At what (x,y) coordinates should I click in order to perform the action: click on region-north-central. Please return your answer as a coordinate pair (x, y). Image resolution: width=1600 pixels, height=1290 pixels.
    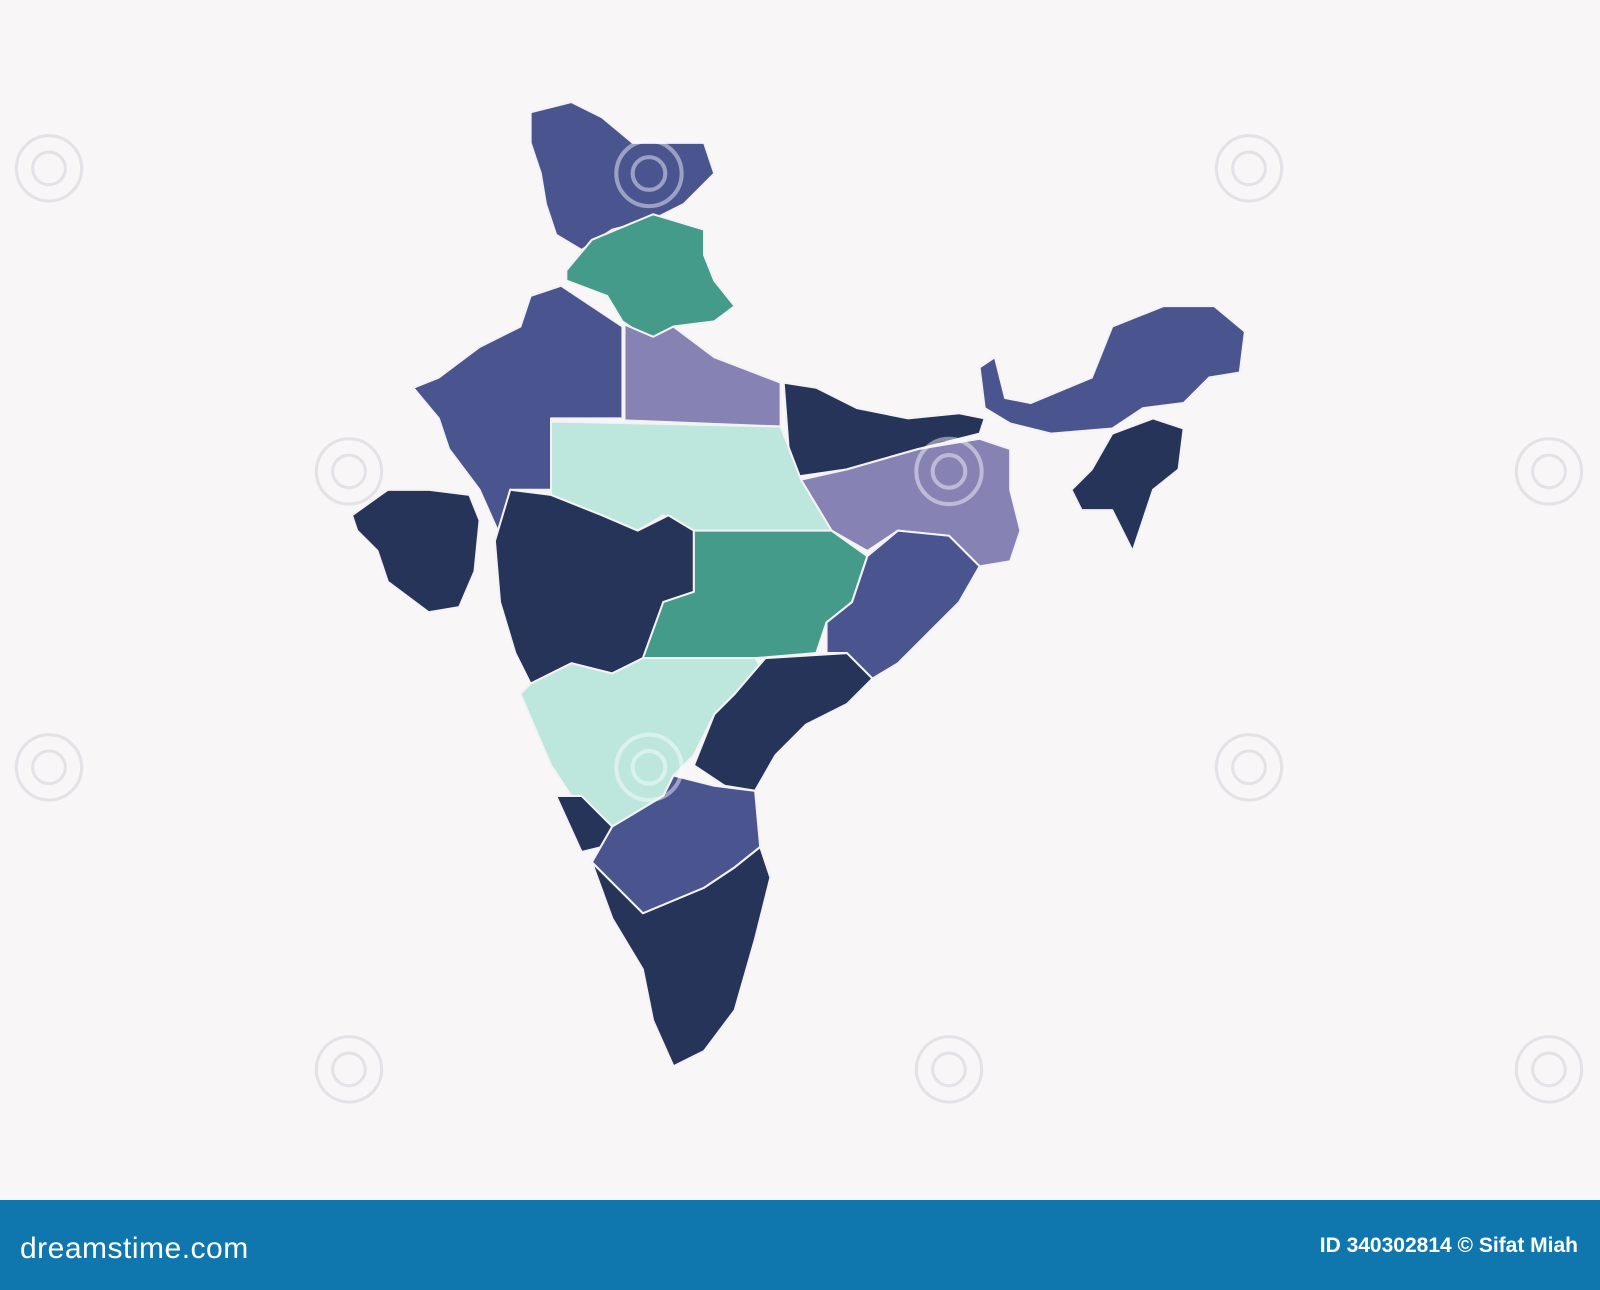
    Looking at the image, I should click on (702, 375).